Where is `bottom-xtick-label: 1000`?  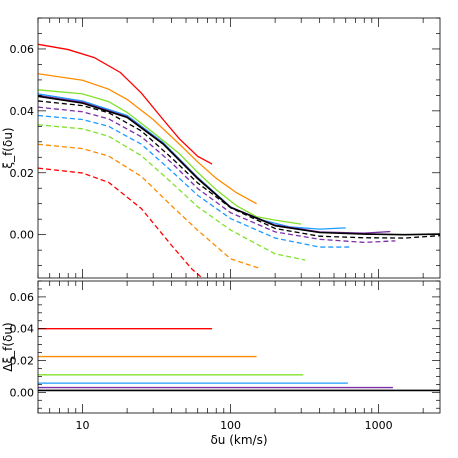
bottom-xtick-label: 1000 is located at coordinates (379, 425).